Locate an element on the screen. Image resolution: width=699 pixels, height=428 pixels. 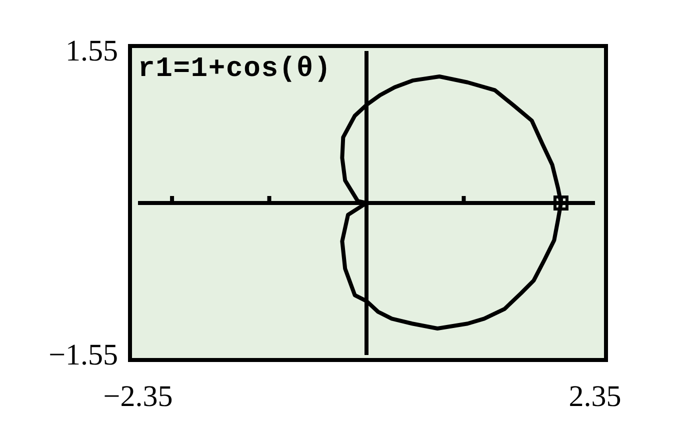
y-tick-label: −1.55 is located at coordinates (83, 355).